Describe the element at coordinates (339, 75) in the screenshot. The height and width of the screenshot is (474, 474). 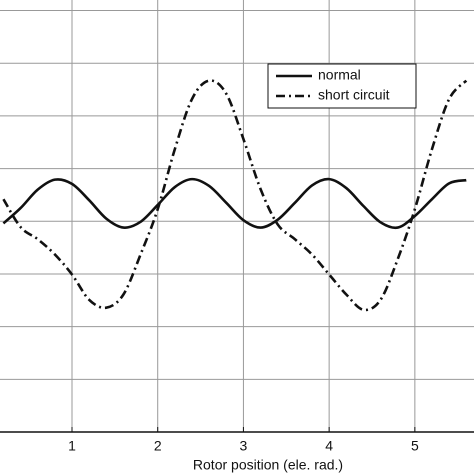
I see `legend-label: normal` at that location.